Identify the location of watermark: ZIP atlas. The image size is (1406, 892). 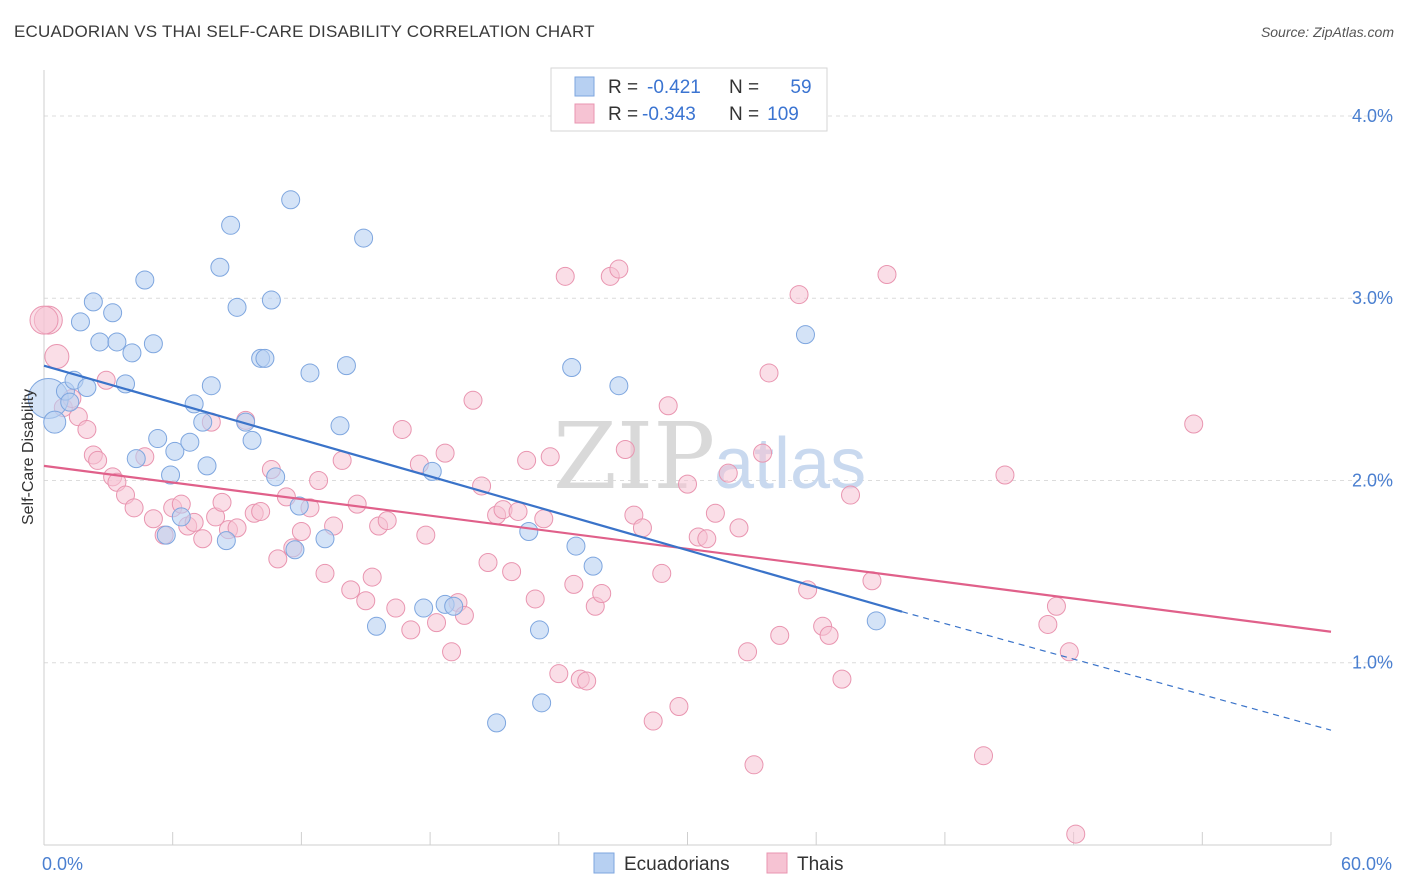
(709, 456).